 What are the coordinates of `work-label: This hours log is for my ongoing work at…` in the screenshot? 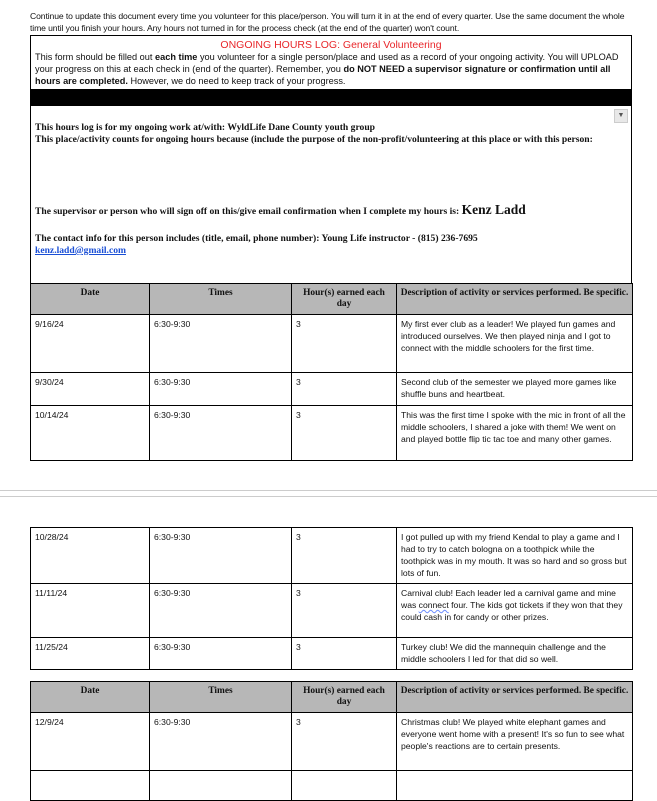 It's located at (205, 127).